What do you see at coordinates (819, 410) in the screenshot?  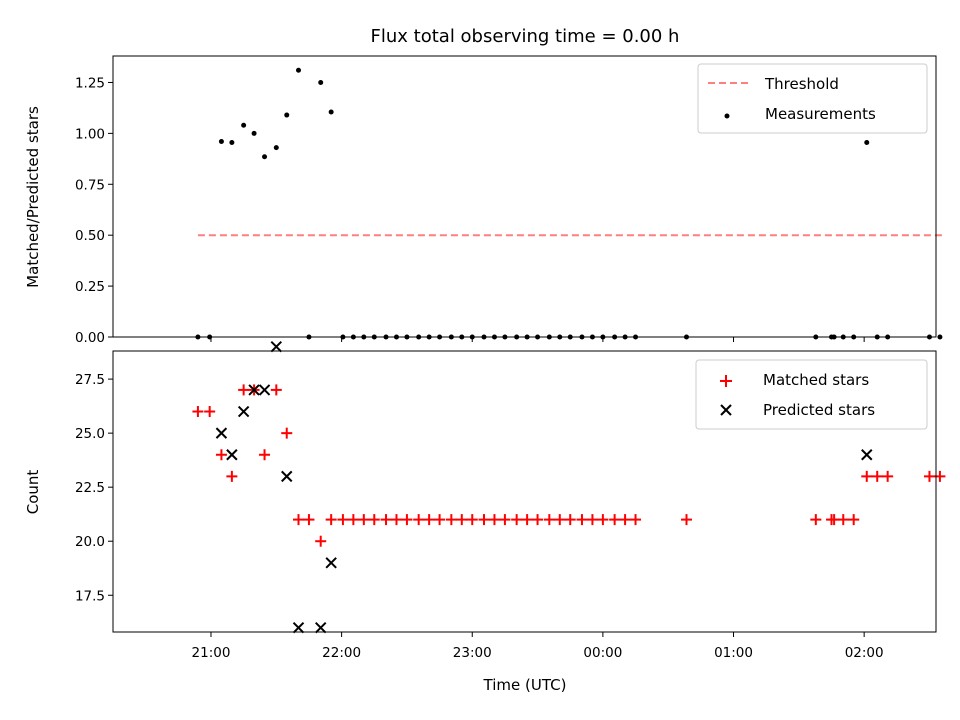 I see `legend-predicted-label: Predicted stars` at bounding box center [819, 410].